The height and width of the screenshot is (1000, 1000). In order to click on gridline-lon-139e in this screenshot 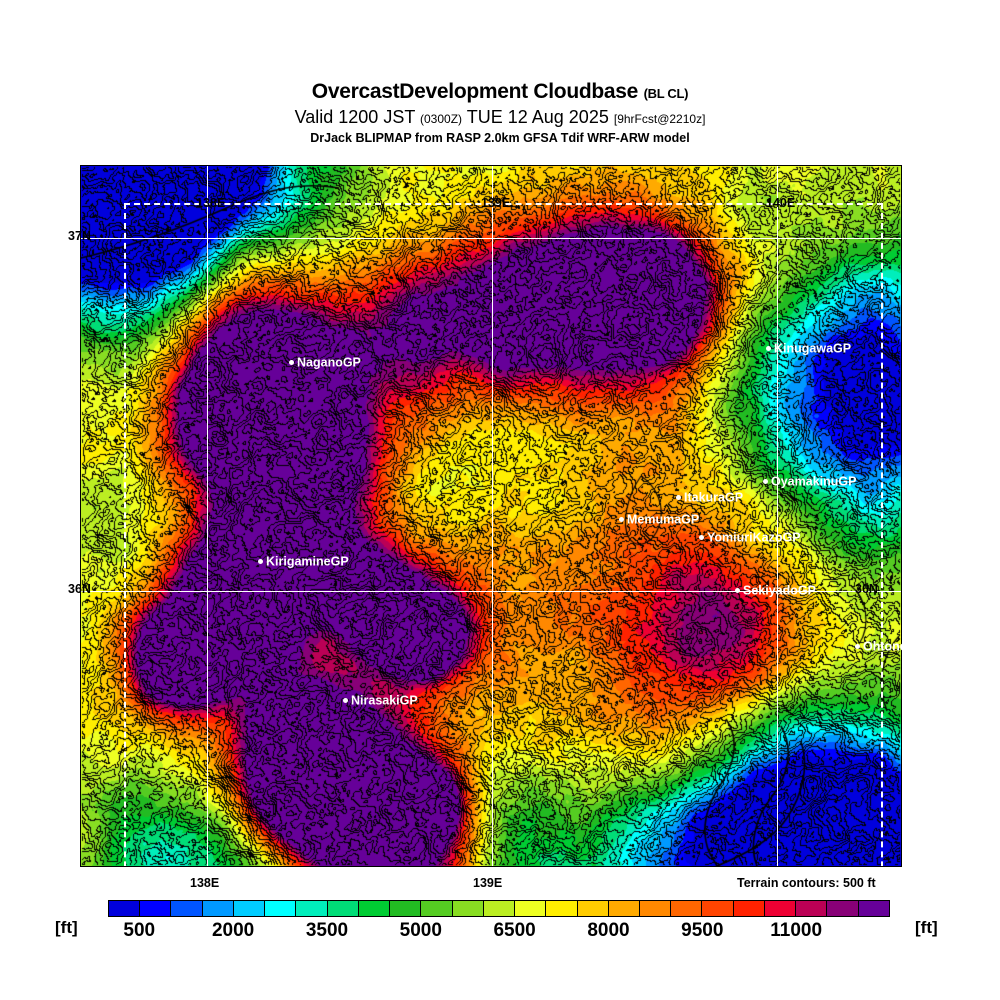, I will do `click(492, 516)`.